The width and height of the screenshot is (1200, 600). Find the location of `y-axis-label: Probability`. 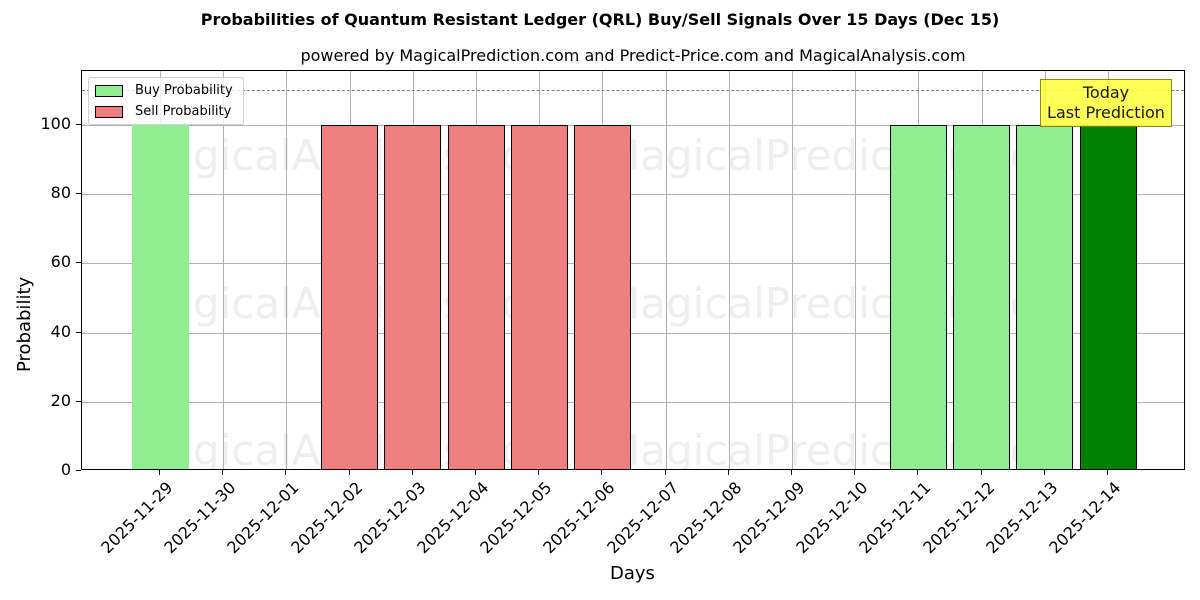

y-axis-label: Probability is located at coordinates (24, 324).